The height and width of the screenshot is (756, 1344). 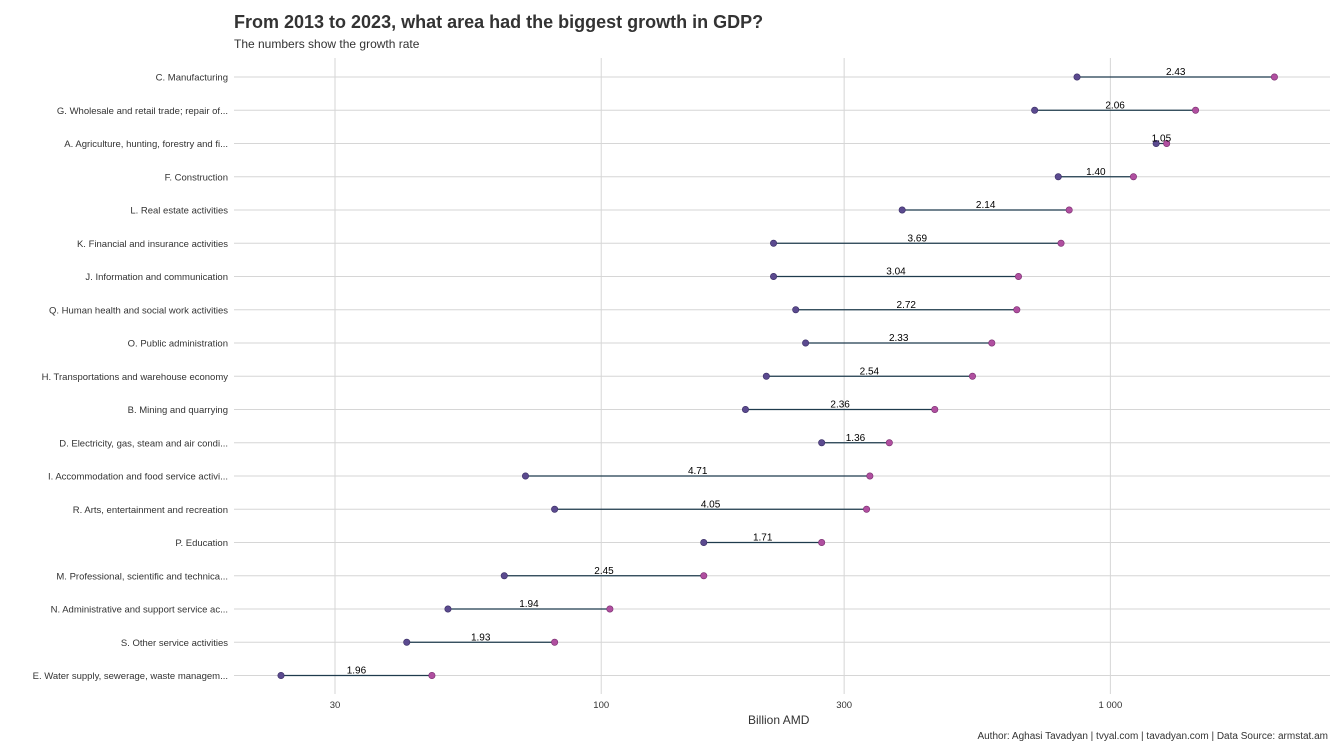 I want to click on category-label: B. Mining and quarrying, so click(x=178, y=410).